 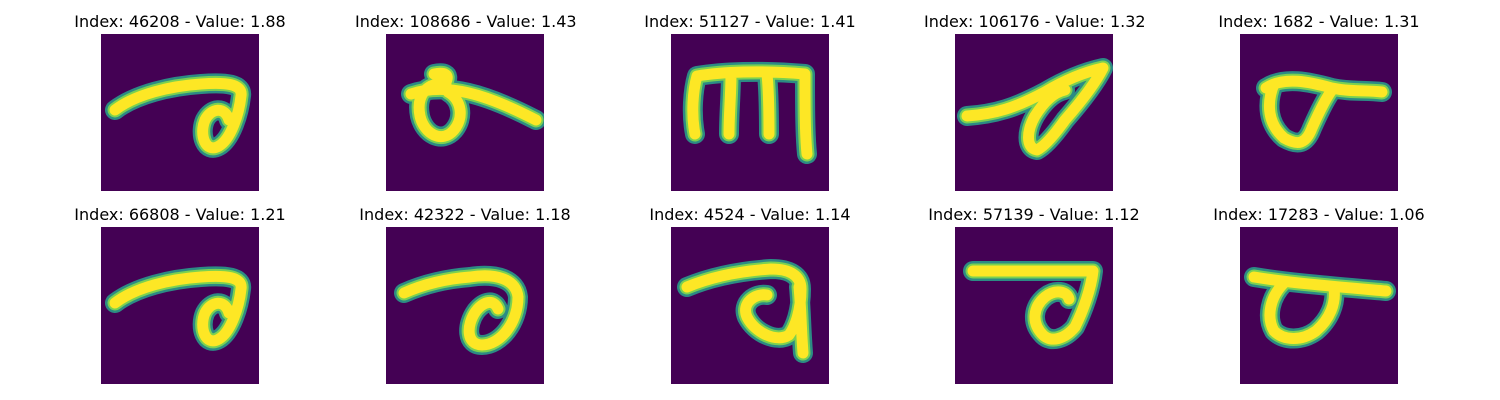 I want to click on panel-title: Index: 106176 - Value: 1.32, so click(x=1035, y=21).